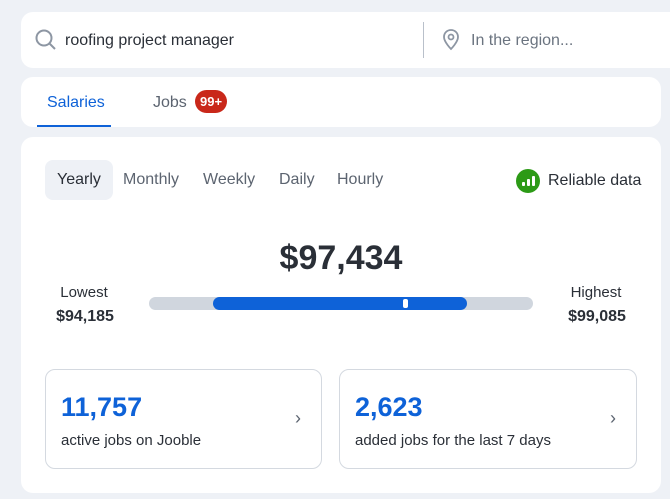 This screenshot has height=499, width=670. I want to click on tab-jobs: Jobs, so click(170, 102).